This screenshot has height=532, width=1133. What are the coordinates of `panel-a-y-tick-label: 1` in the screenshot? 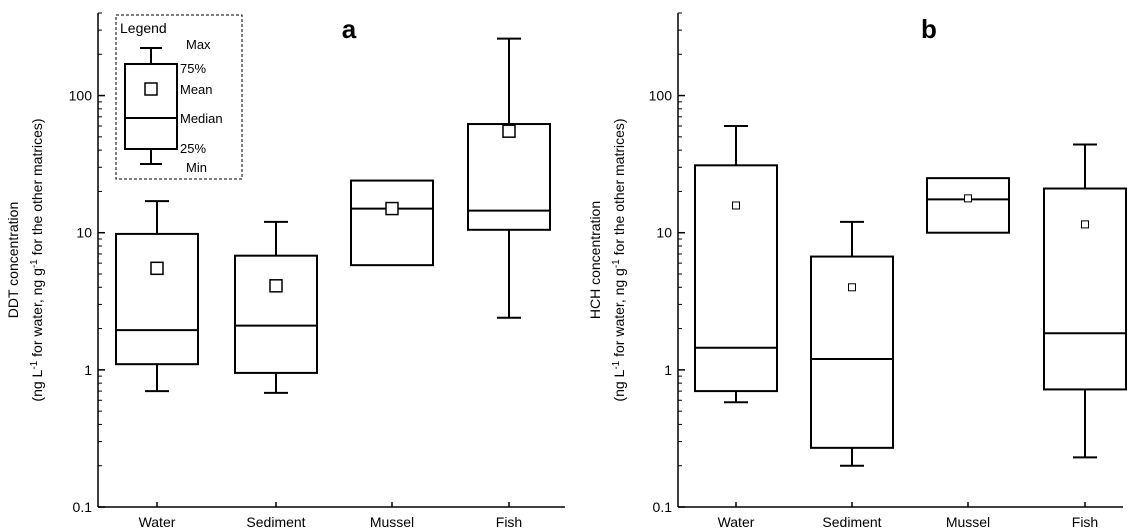 It's located at (88, 370).